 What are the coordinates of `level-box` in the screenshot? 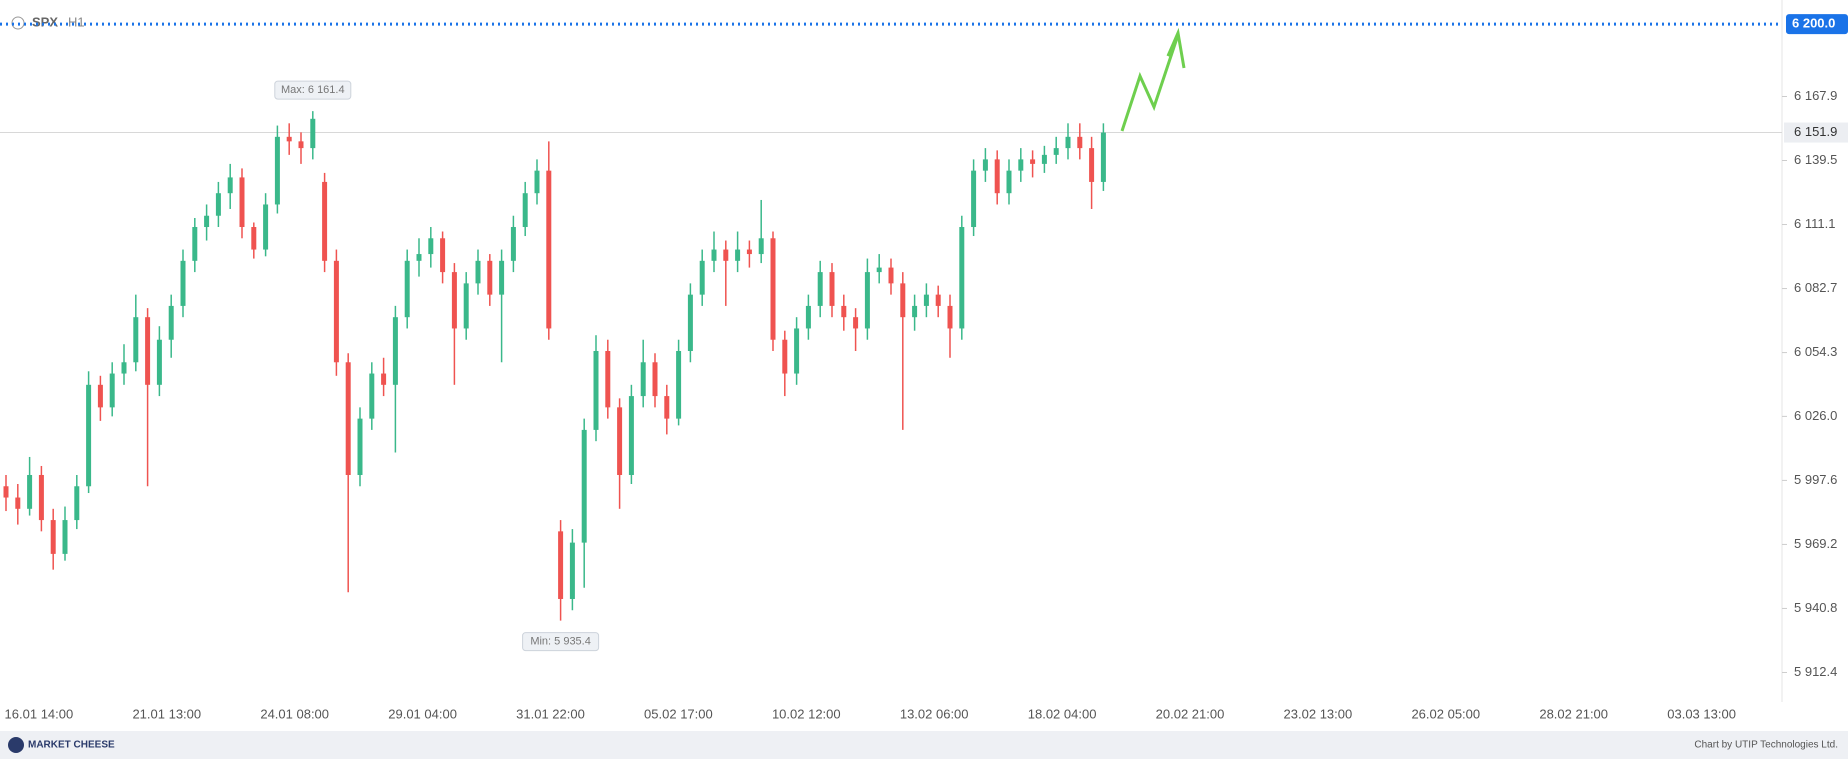 It's located at (1817, 24).